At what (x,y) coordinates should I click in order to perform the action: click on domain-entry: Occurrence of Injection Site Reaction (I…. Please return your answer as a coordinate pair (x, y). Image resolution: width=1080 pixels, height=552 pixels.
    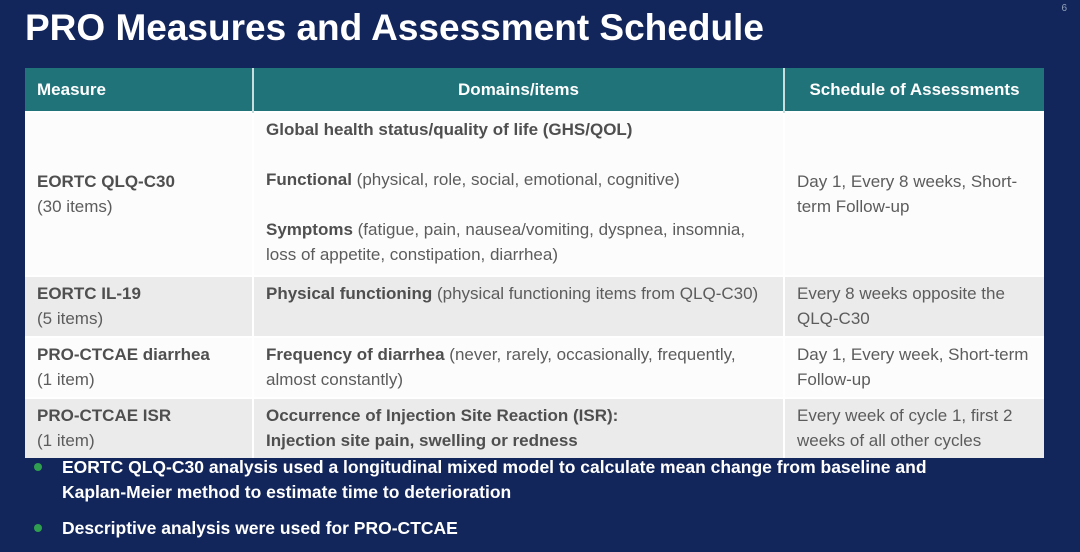
    Looking at the image, I should click on (442, 415).